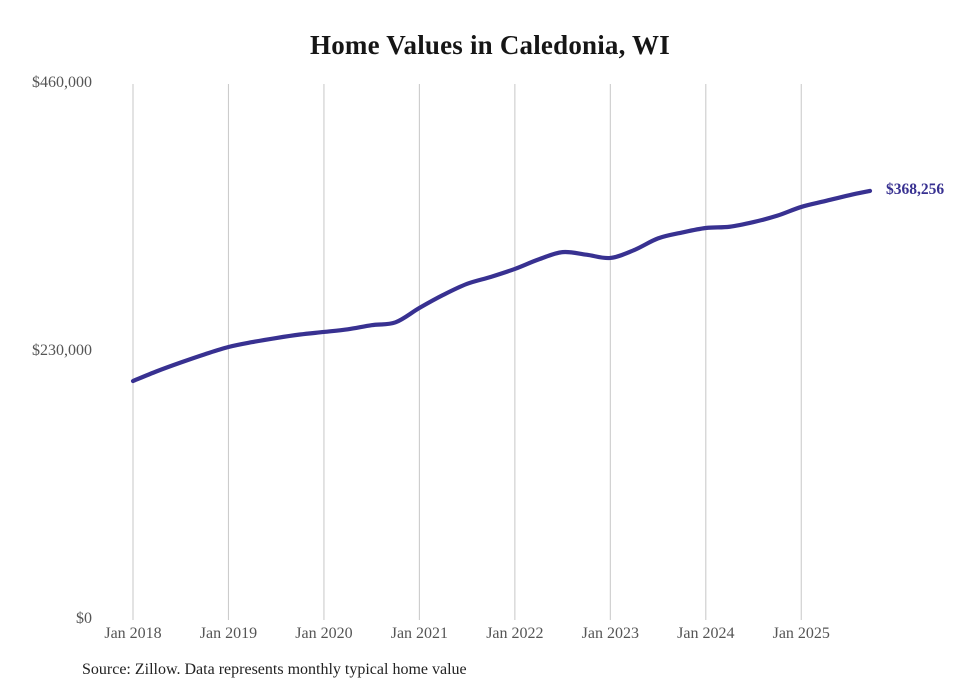  I want to click on x-axis-tick-label: Jan 2023, so click(610, 633).